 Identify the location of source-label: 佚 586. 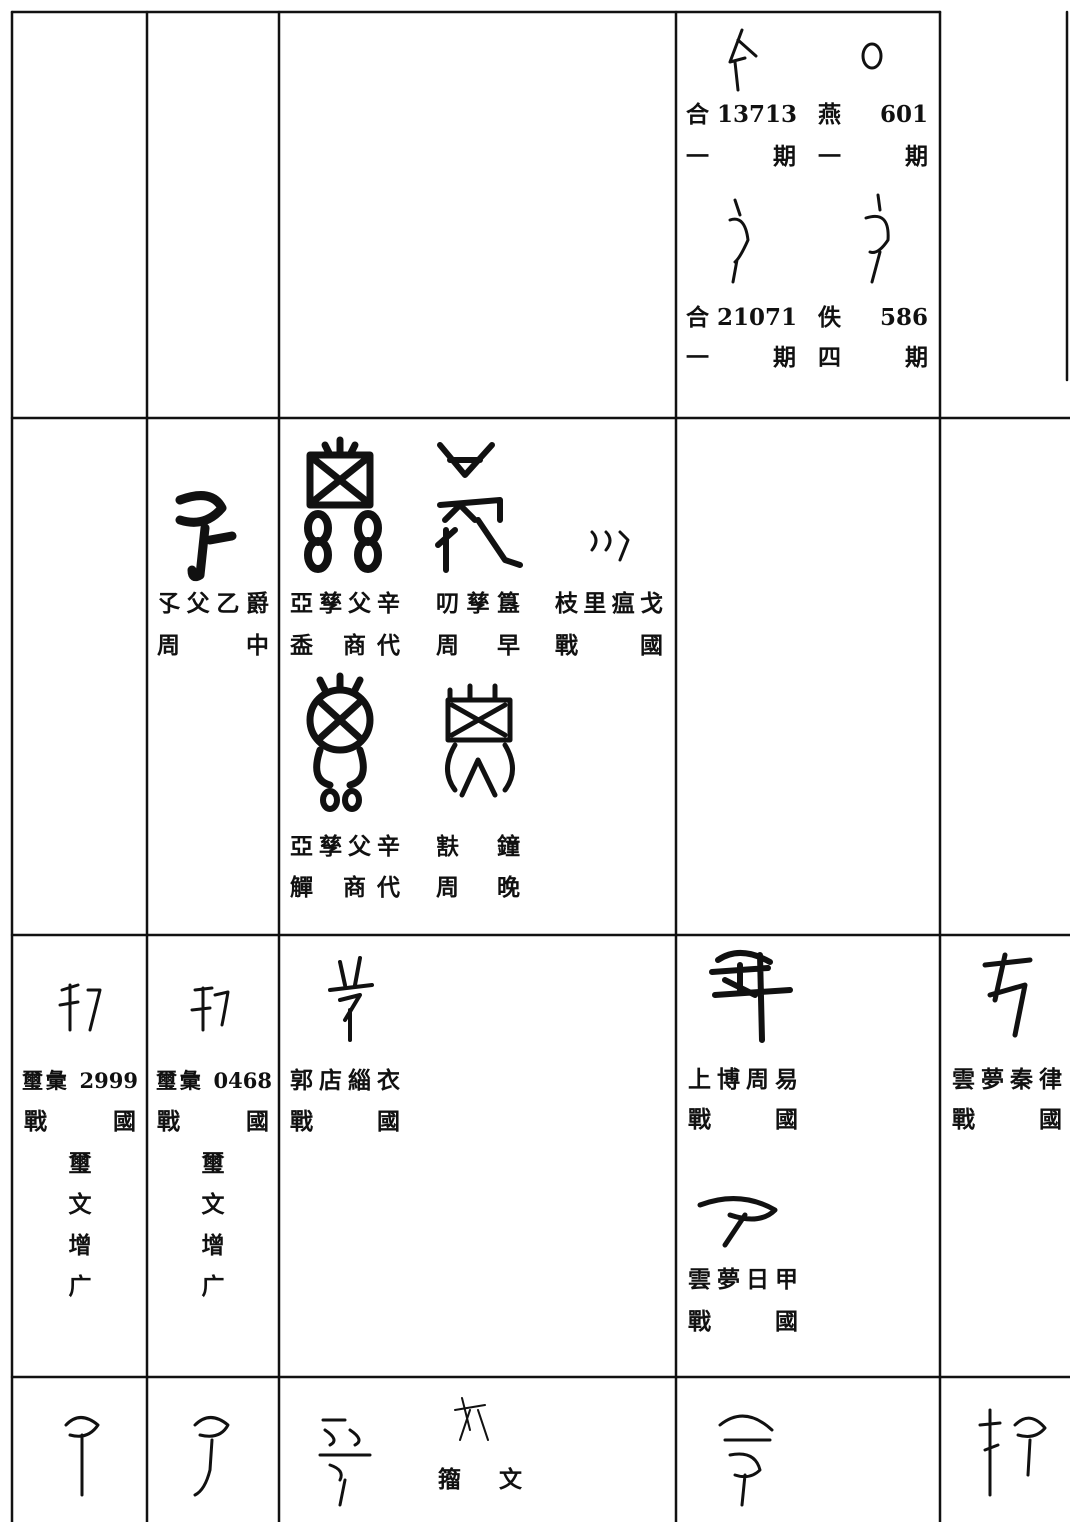
(873, 317).